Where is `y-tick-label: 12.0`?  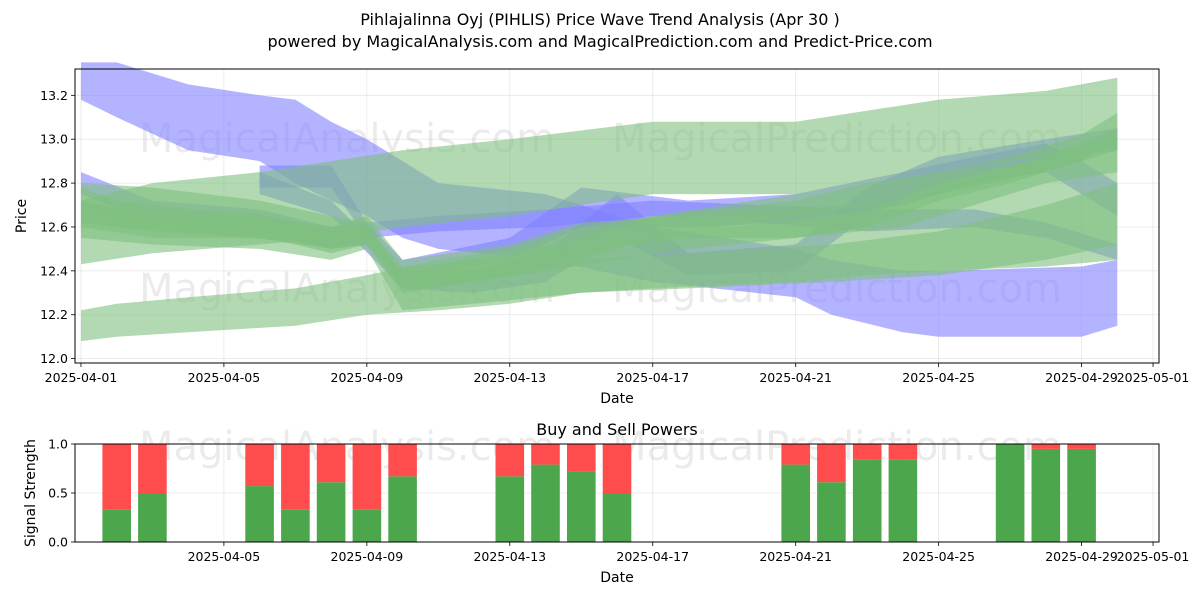
y-tick-label: 12.0 is located at coordinates (54, 358).